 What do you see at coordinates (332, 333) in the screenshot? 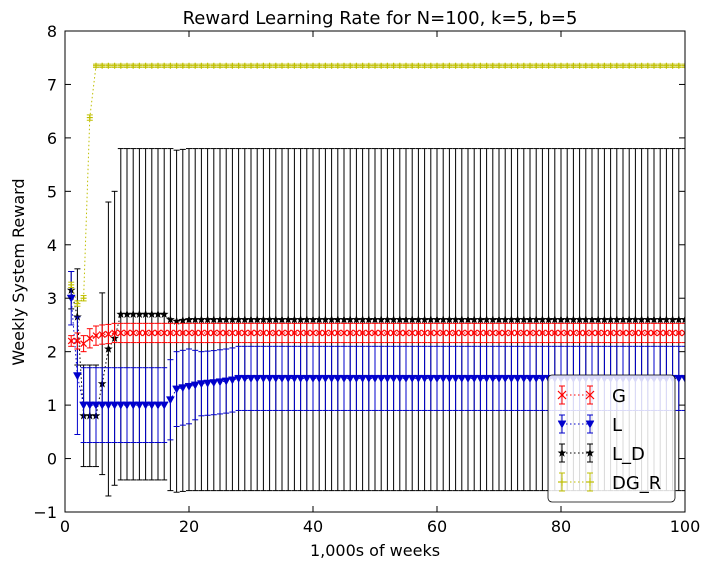
I see `marker-g-42-stroke-b` at bounding box center [332, 333].